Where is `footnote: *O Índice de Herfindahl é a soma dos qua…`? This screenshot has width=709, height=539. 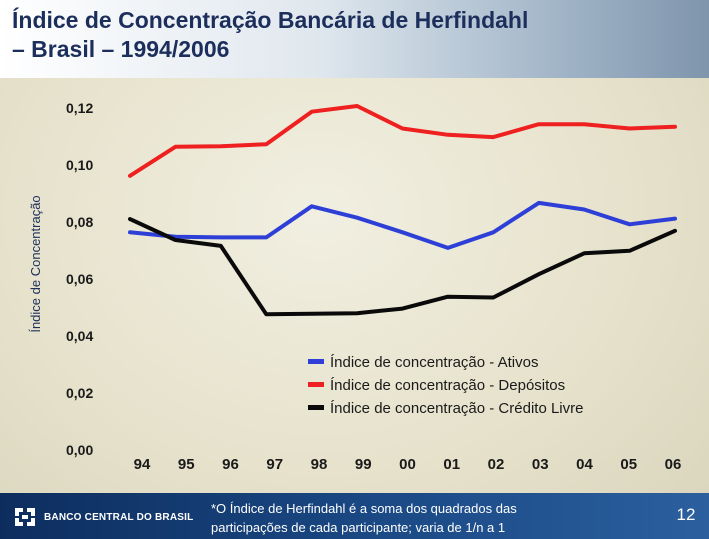
footnote: *O Índice de Herfindahl é a soma dos qua… is located at coordinates (364, 518).